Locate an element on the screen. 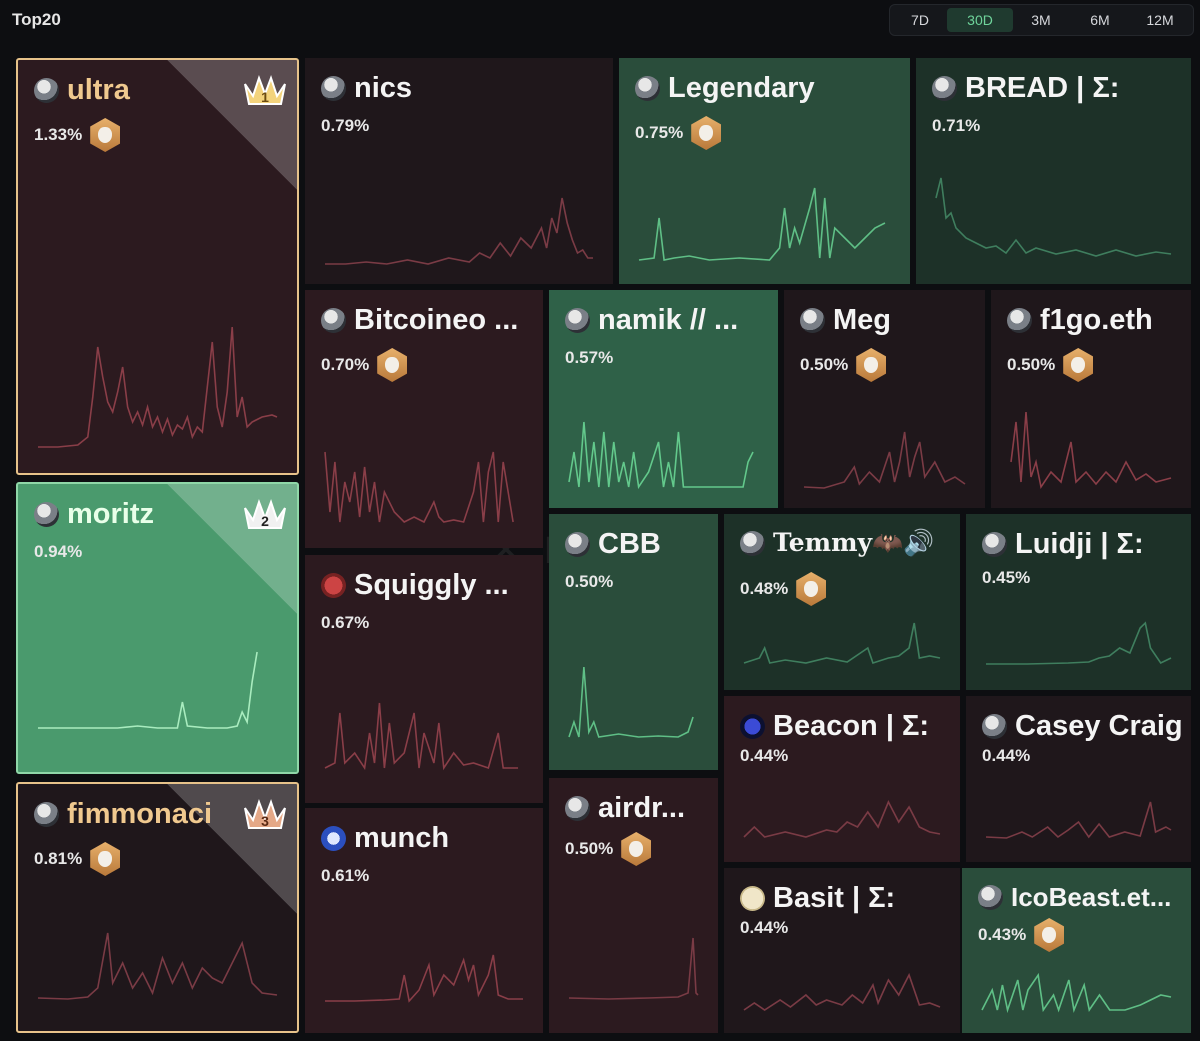  user-name: Luidji | Σ: is located at coordinates (1079, 544).